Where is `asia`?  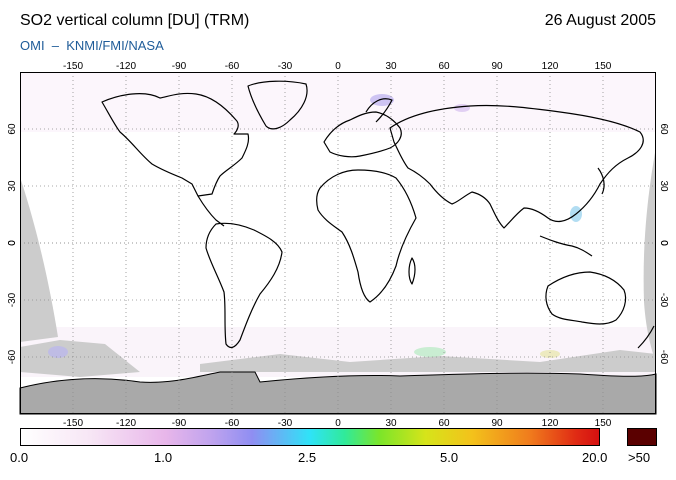
asia is located at coordinates (516, 166).